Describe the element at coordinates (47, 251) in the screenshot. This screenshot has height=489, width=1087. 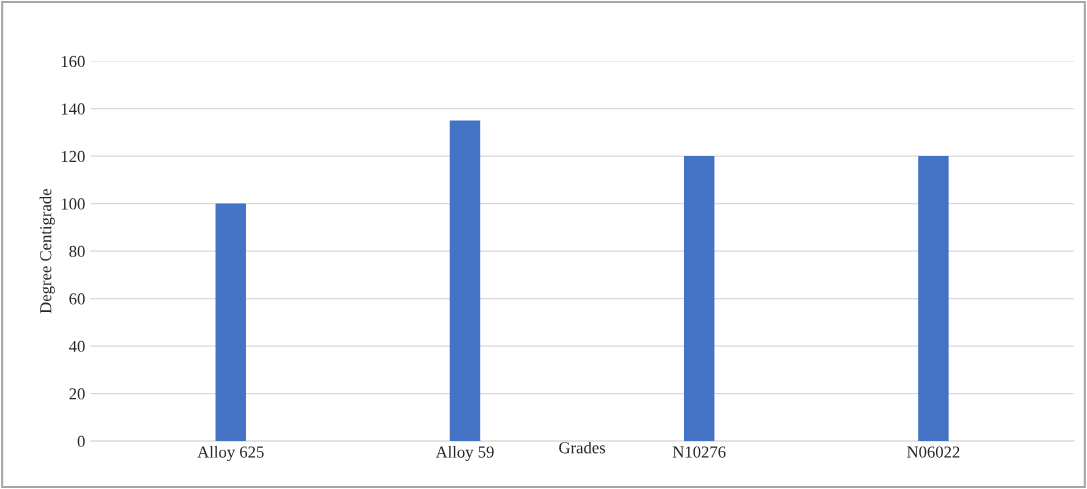
I see `y-axis-title: Degree Centigrade` at that location.